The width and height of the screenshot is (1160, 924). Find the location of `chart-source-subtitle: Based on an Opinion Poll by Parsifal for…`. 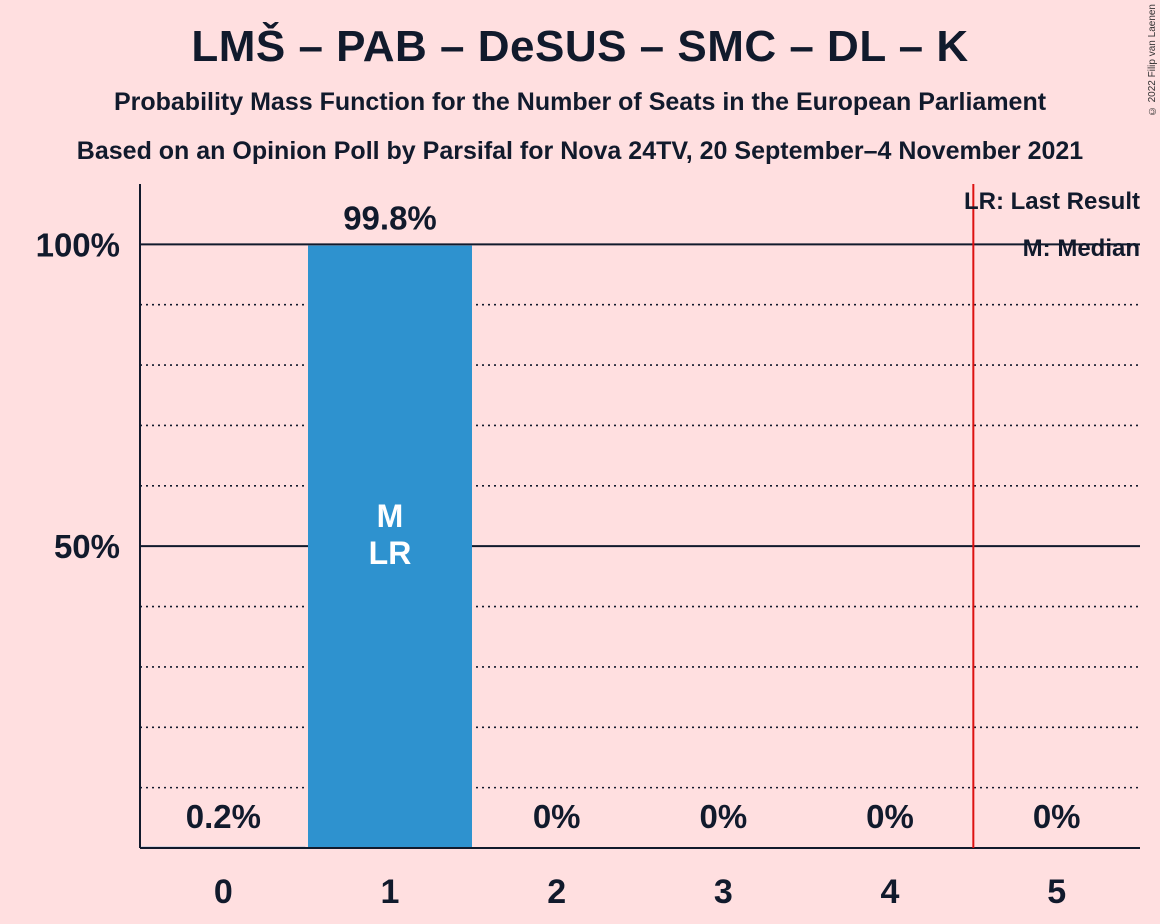

chart-source-subtitle: Based on an Opinion Poll by Parsifal for… is located at coordinates (580, 151).